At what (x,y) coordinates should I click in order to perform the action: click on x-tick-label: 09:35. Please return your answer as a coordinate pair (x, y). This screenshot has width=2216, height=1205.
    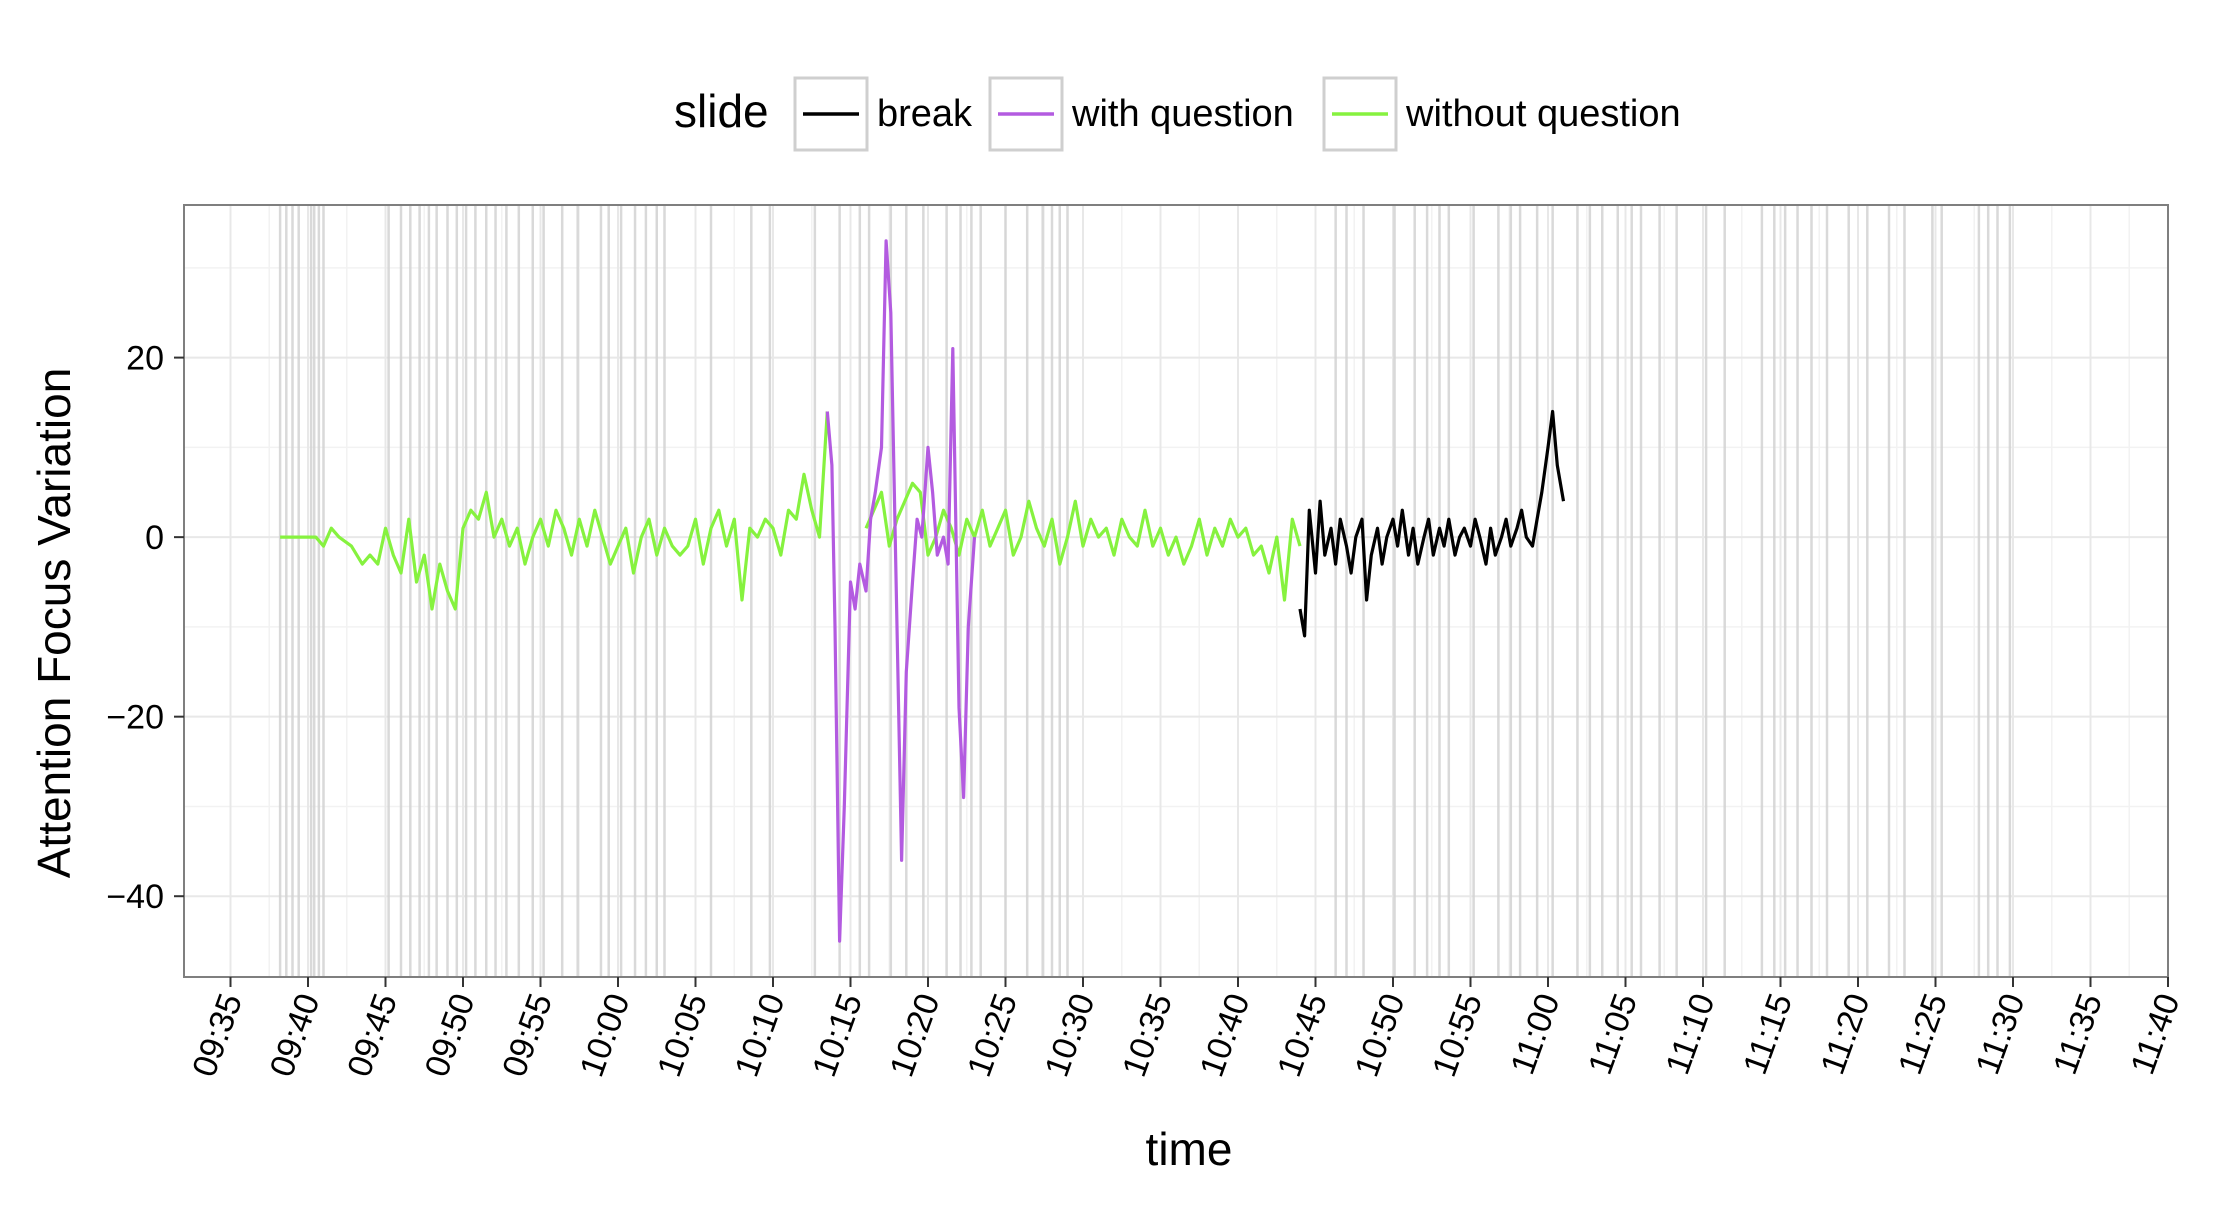
    Looking at the image, I should click on (217, 1035).